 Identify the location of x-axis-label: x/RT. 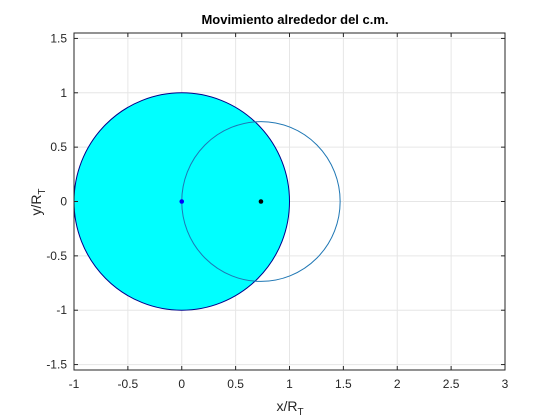
(289, 408).